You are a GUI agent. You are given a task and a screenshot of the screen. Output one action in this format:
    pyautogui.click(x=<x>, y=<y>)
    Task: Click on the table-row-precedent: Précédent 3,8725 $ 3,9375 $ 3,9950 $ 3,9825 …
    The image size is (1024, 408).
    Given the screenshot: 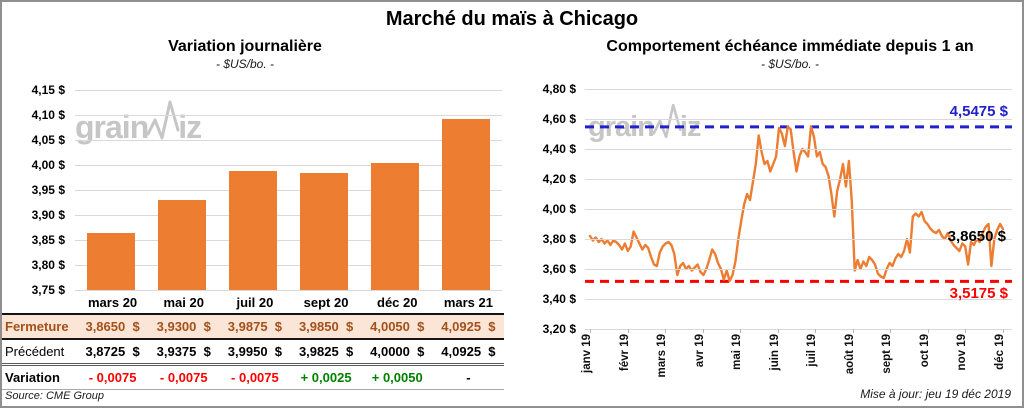 What is the action you would take?
    pyautogui.click(x=253, y=353)
    